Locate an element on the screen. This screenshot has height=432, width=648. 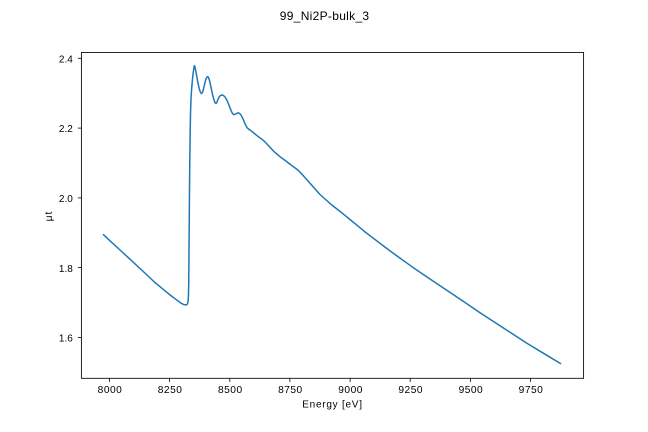
svg-text: 8250 is located at coordinates (170, 390).